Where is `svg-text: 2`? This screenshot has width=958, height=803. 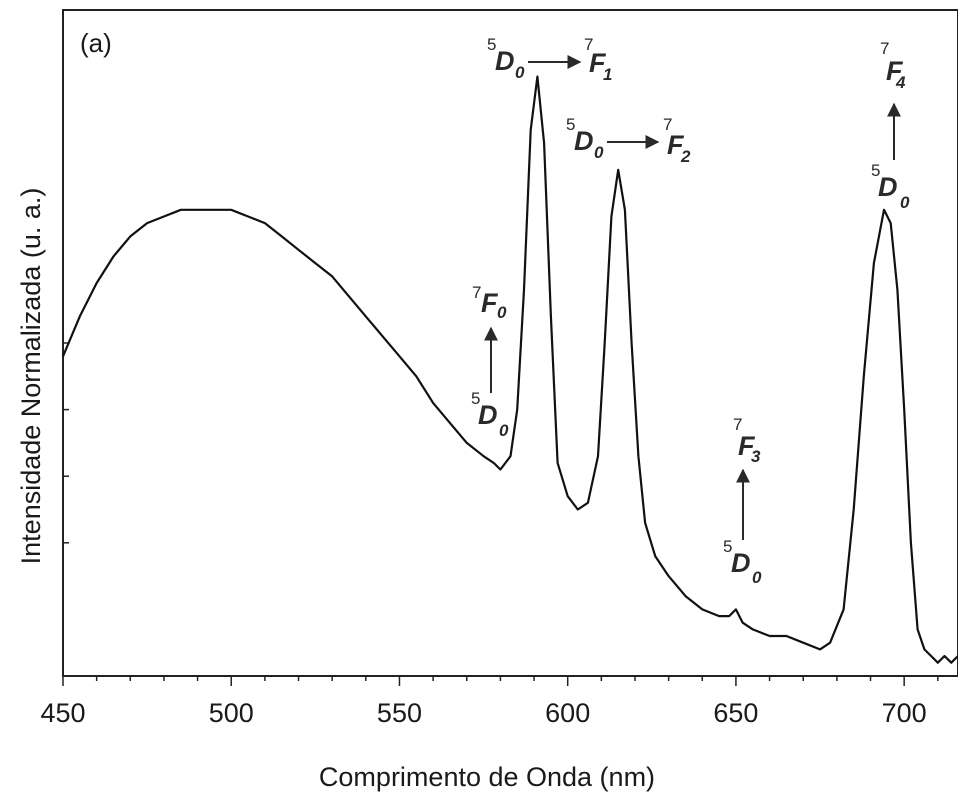 svg-text: 2 is located at coordinates (685, 156).